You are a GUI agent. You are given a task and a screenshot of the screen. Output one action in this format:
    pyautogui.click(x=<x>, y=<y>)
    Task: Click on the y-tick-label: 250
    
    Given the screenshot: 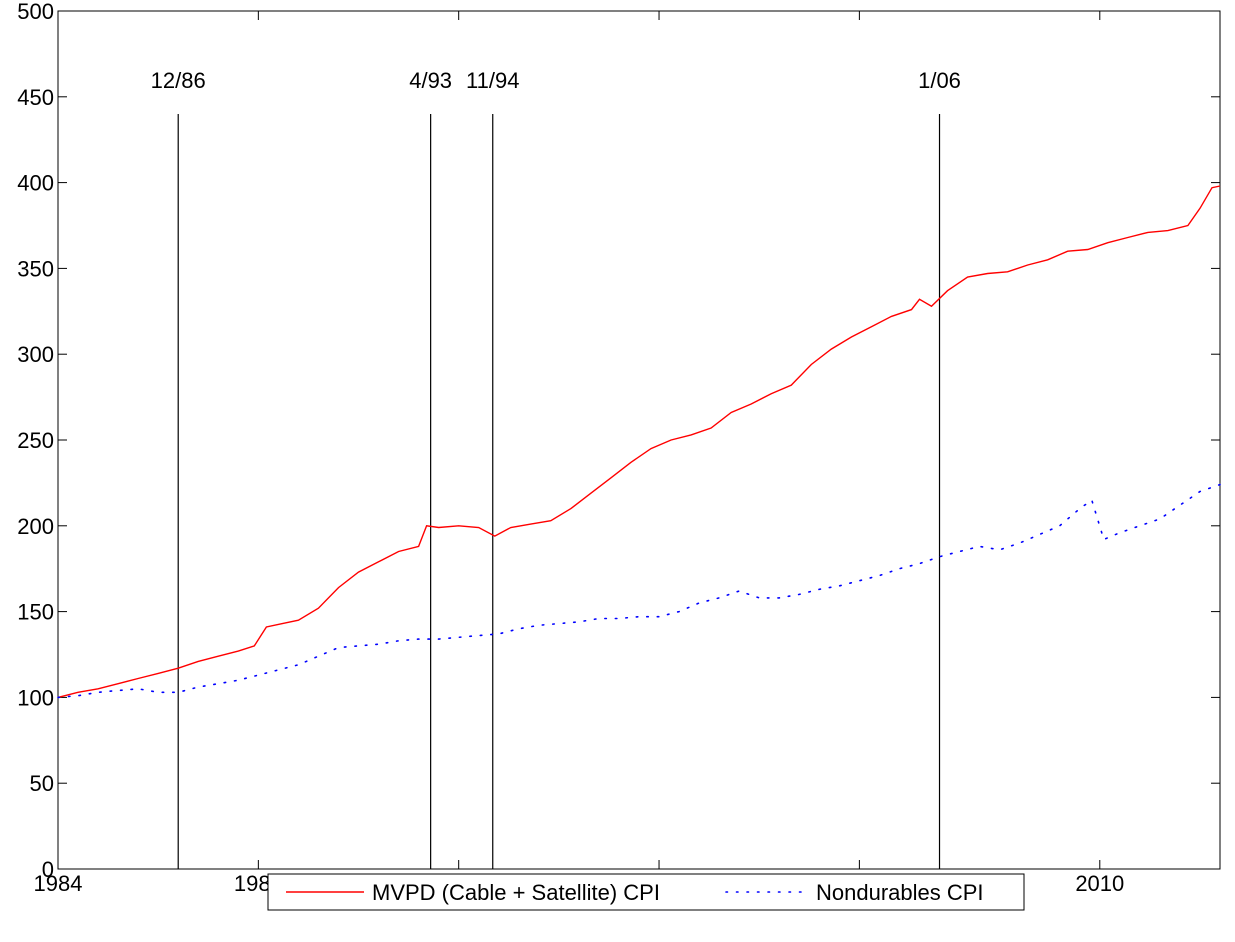 What is the action you would take?
    pyautogui.click(x=35, y=440)
    